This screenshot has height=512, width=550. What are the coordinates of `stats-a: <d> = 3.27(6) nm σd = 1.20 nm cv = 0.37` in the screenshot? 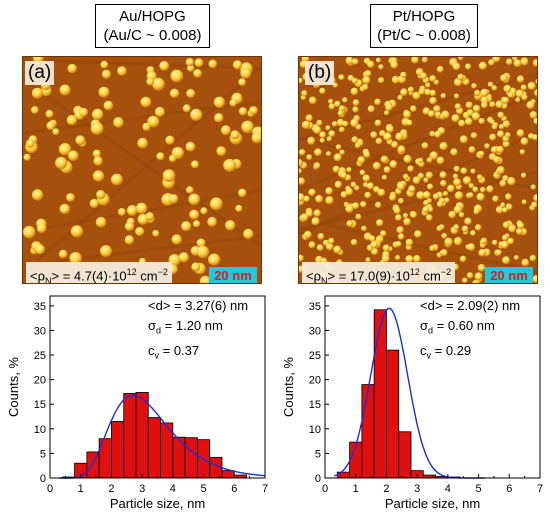 It's located at (198, 330).